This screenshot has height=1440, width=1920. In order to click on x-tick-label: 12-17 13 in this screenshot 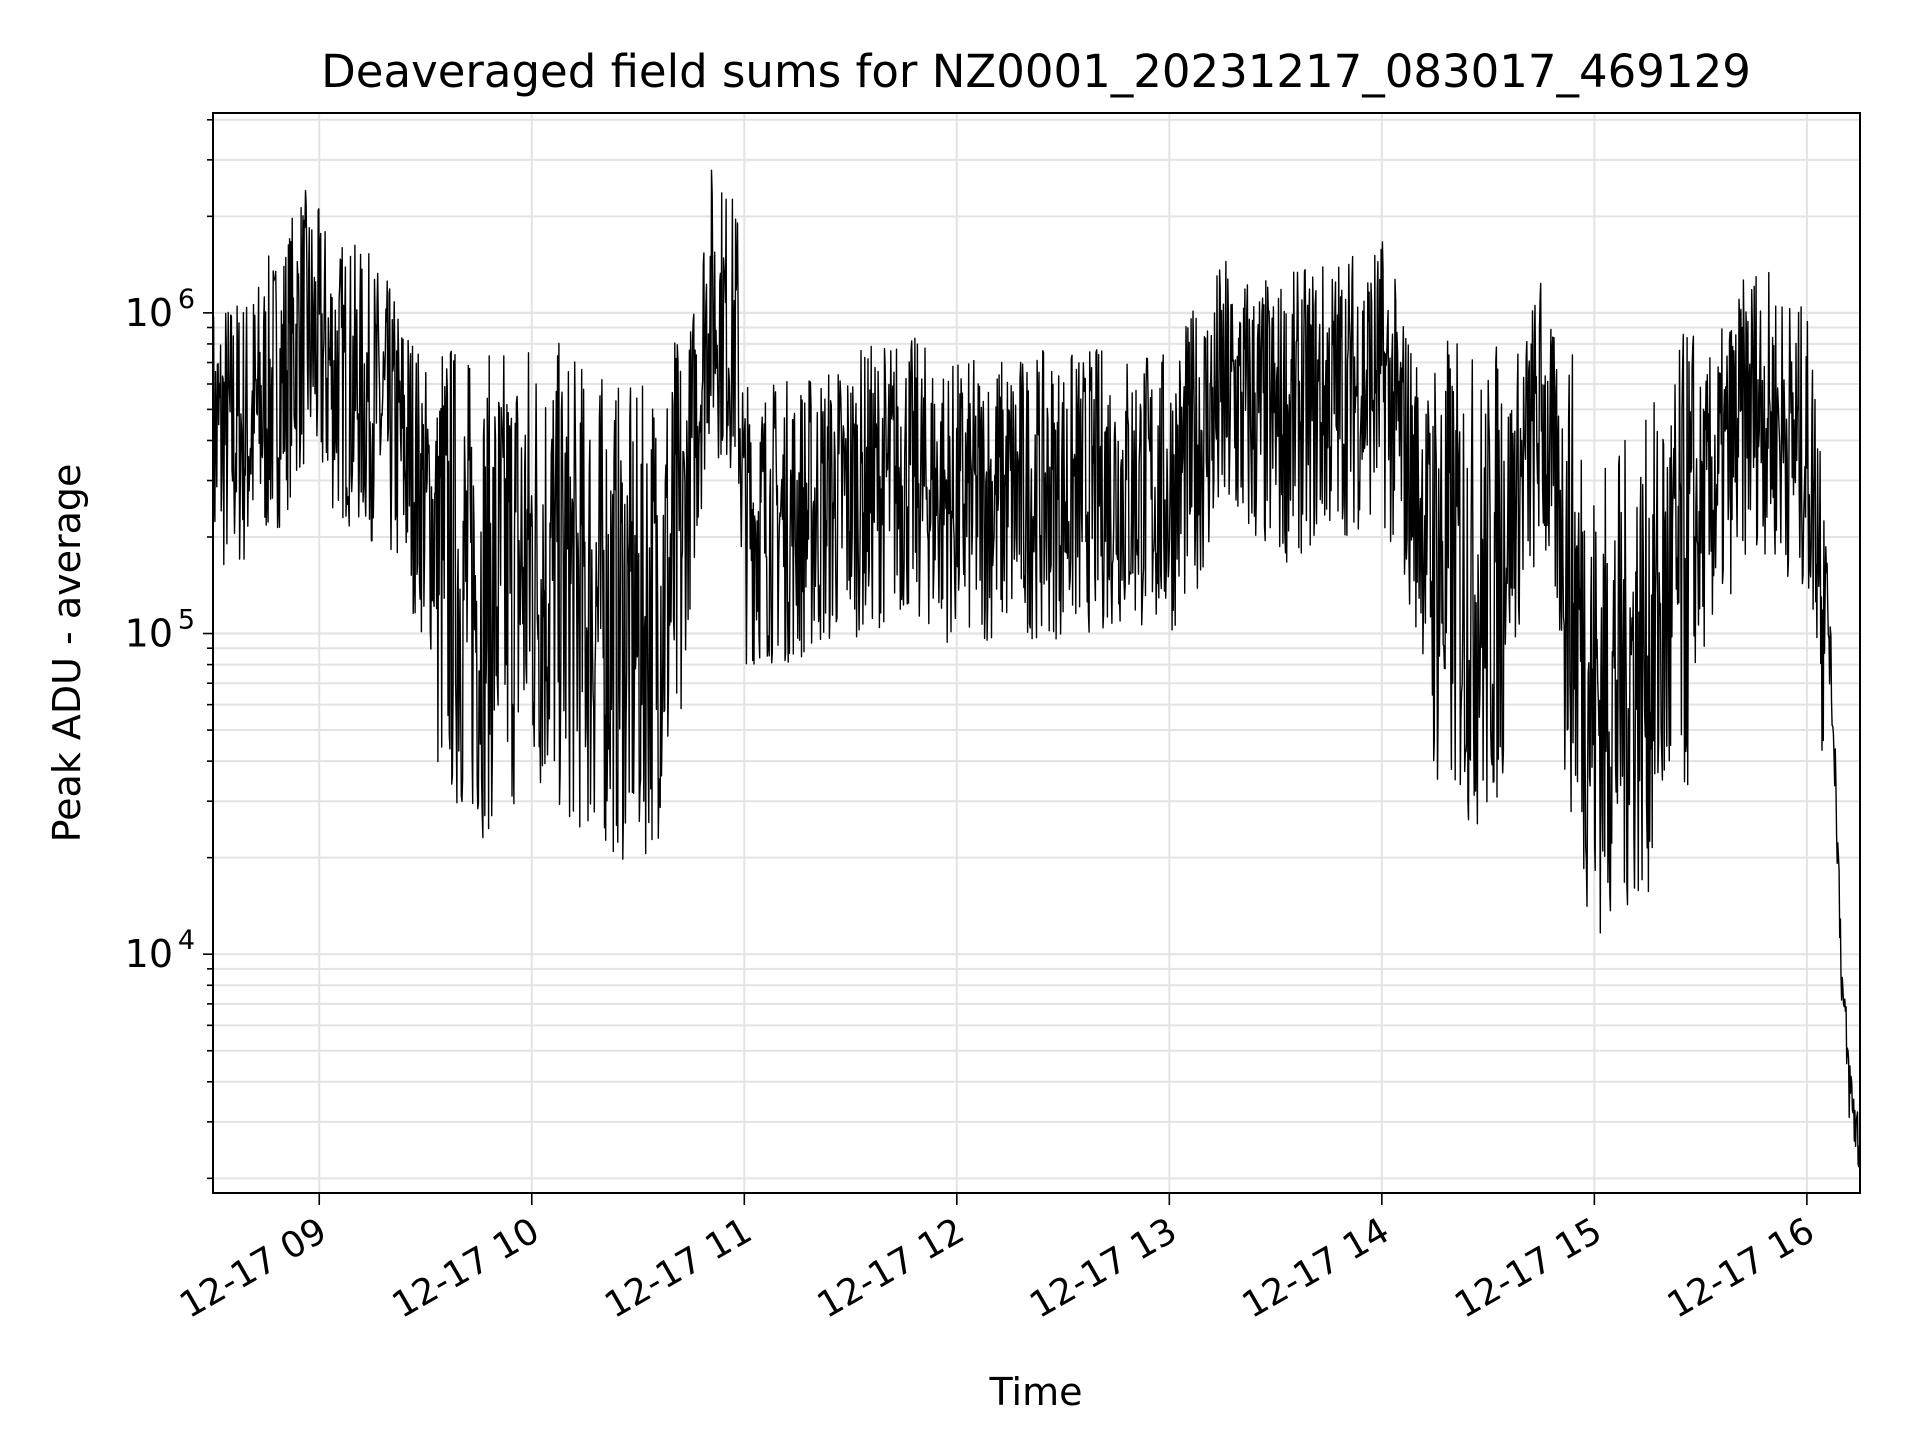, I will do `click(1103, 1268)`.